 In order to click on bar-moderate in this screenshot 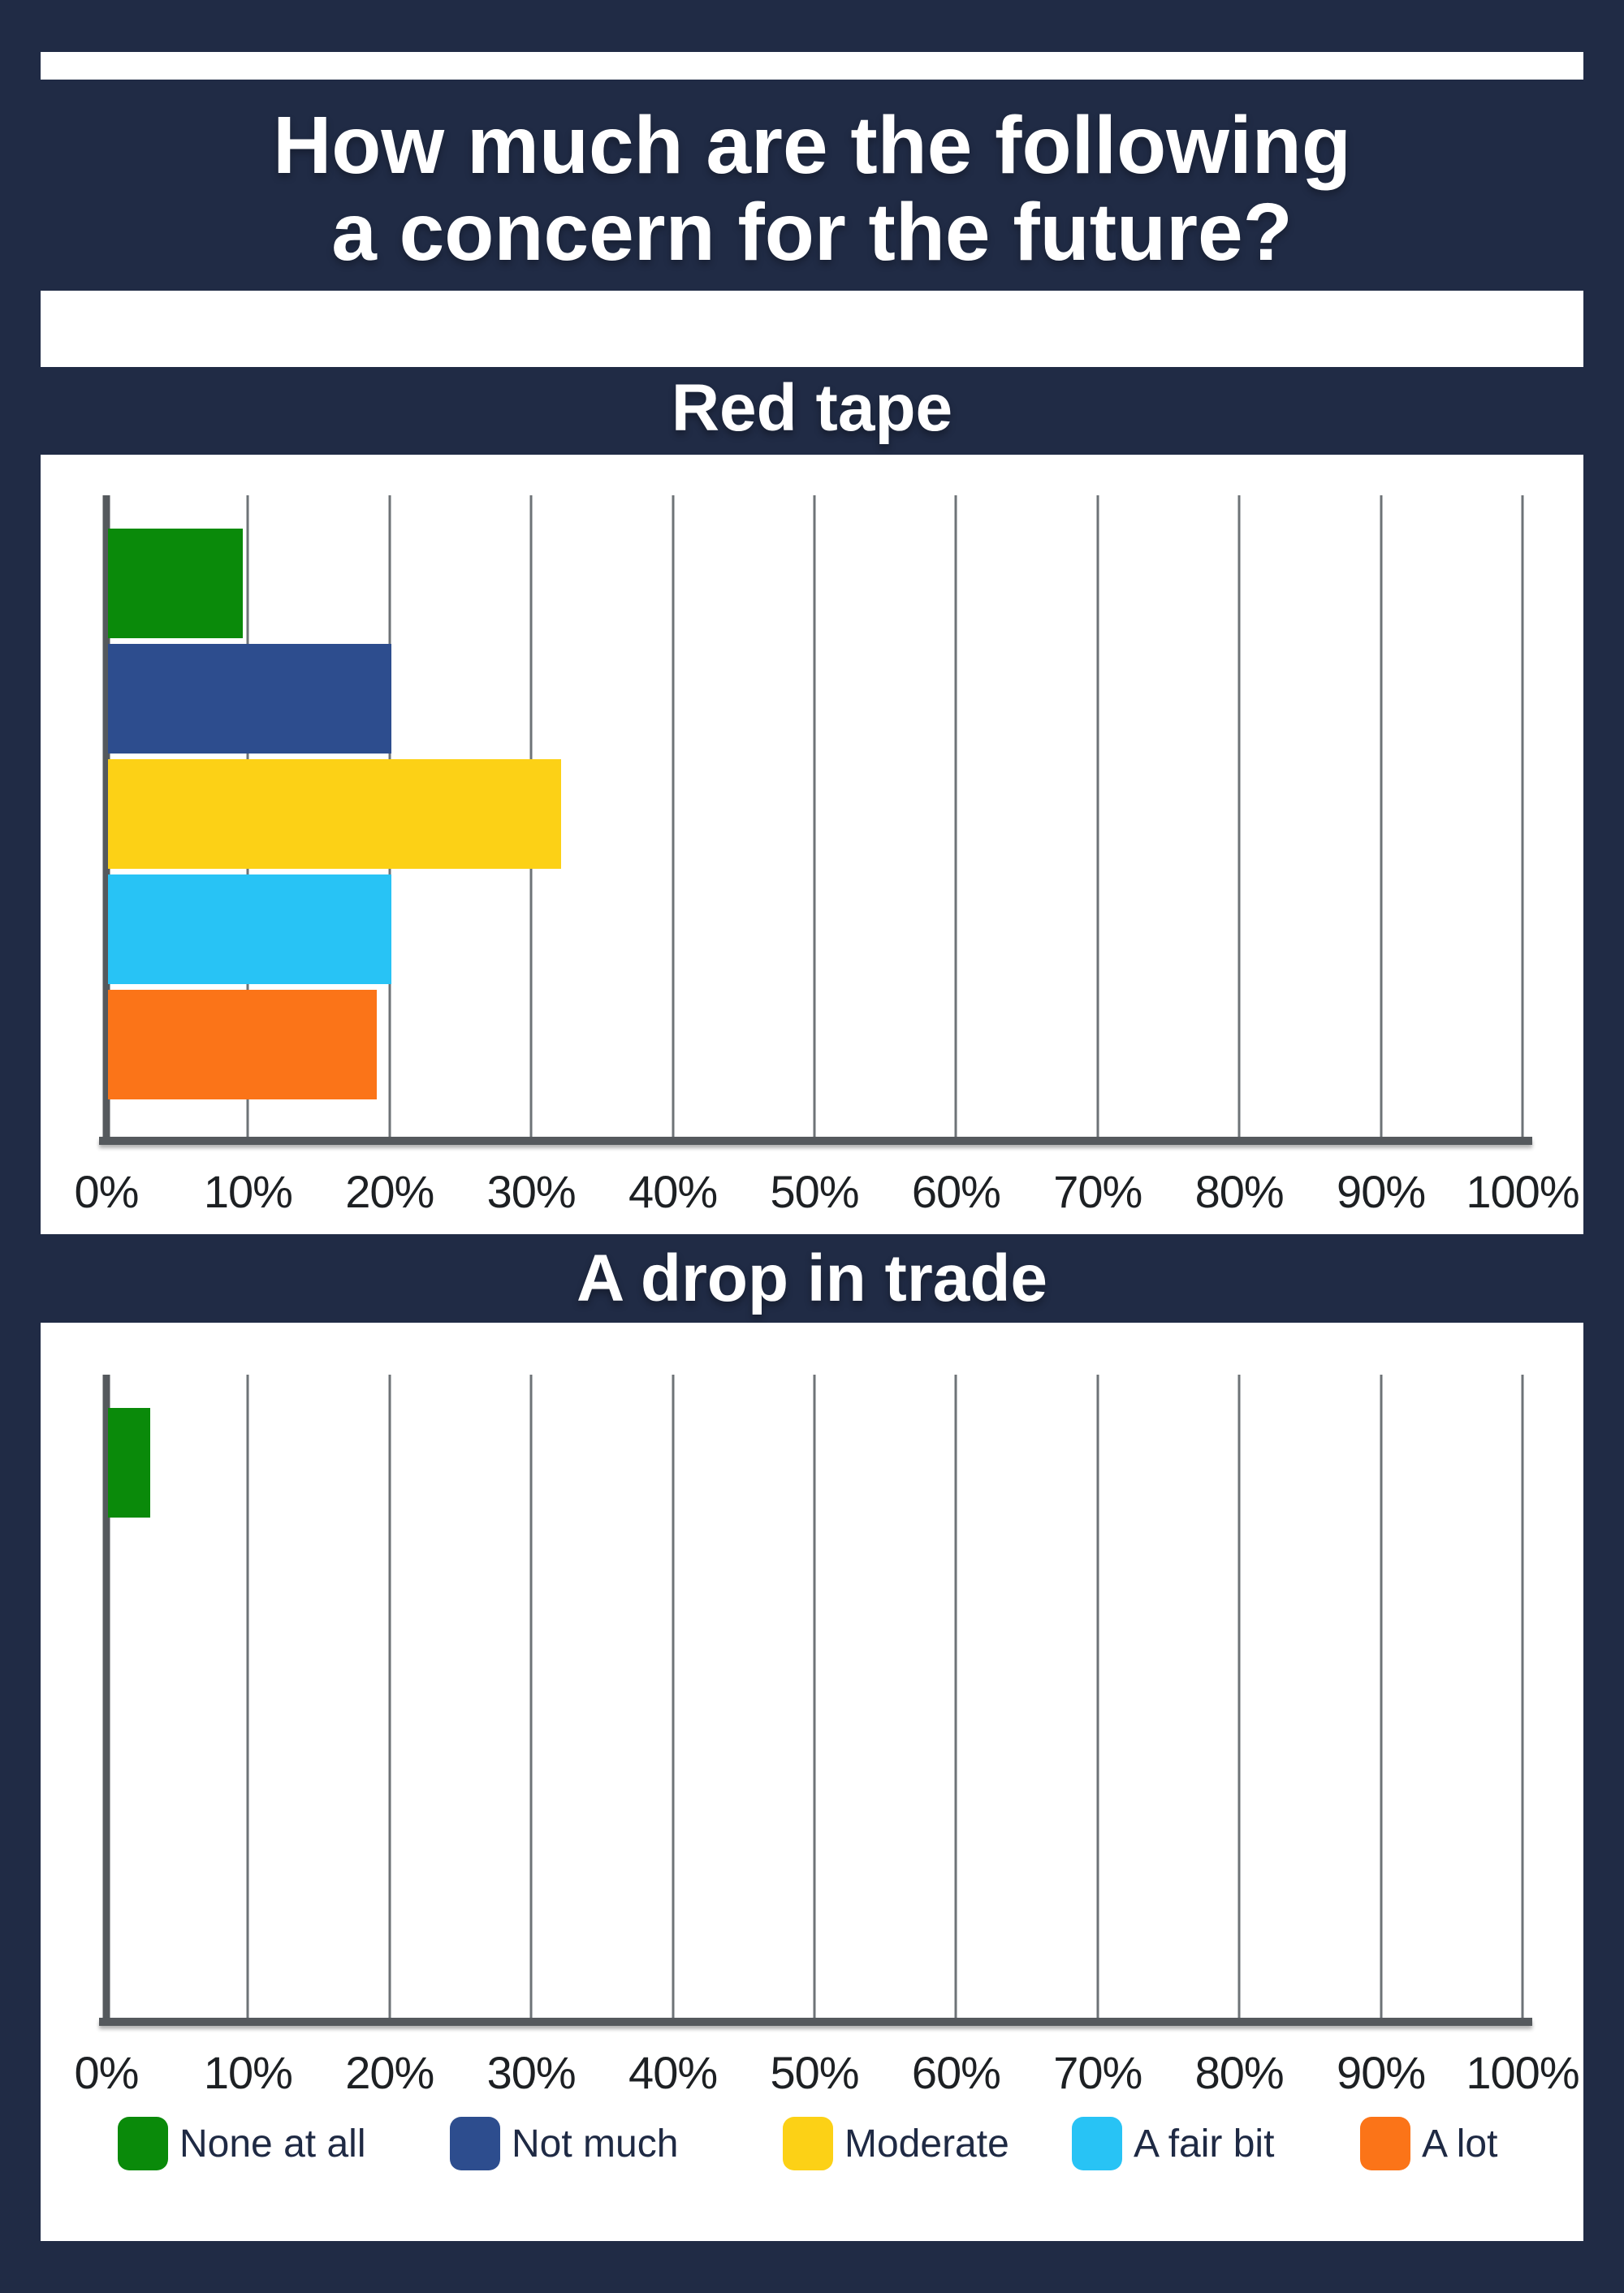, I will do `click(335, 814)`.